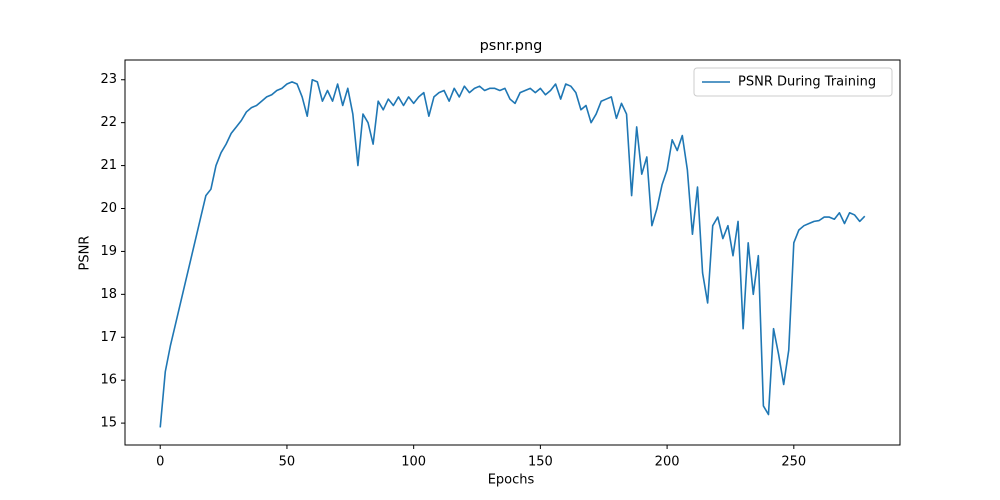 Image resolution: width=1000 pixels, height=500 pixels. What do you see at coordinates (108, 251) in the screenshot?
I see `y-tick-label: 19` at bounding box center [108, 251].